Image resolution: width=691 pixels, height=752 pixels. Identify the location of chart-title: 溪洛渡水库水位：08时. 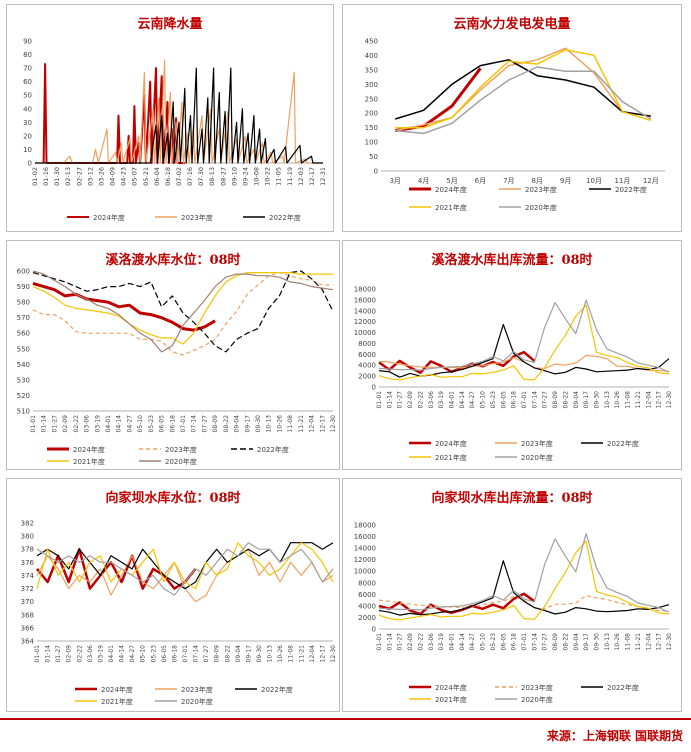
(173, 260).